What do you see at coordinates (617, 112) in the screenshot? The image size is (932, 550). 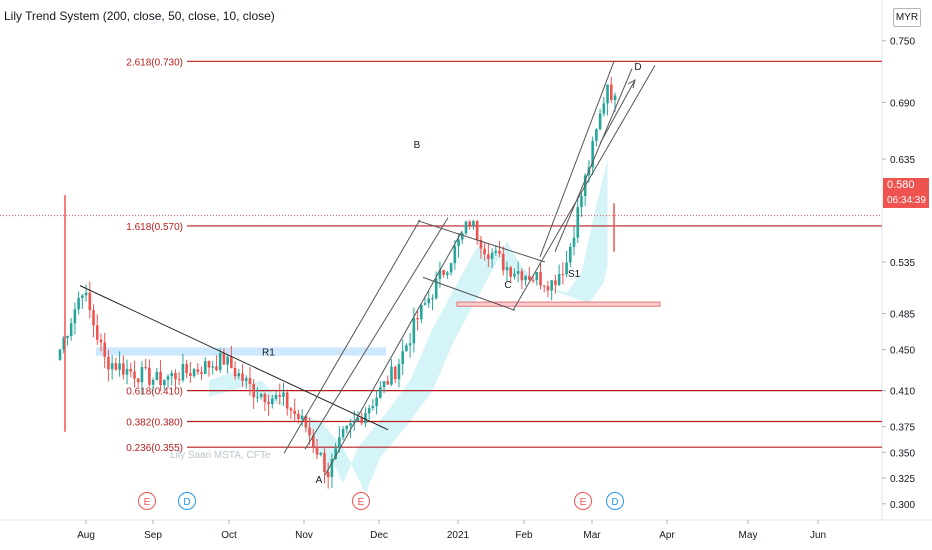 I see `trend-arrow` at bounding box center [617, 112].